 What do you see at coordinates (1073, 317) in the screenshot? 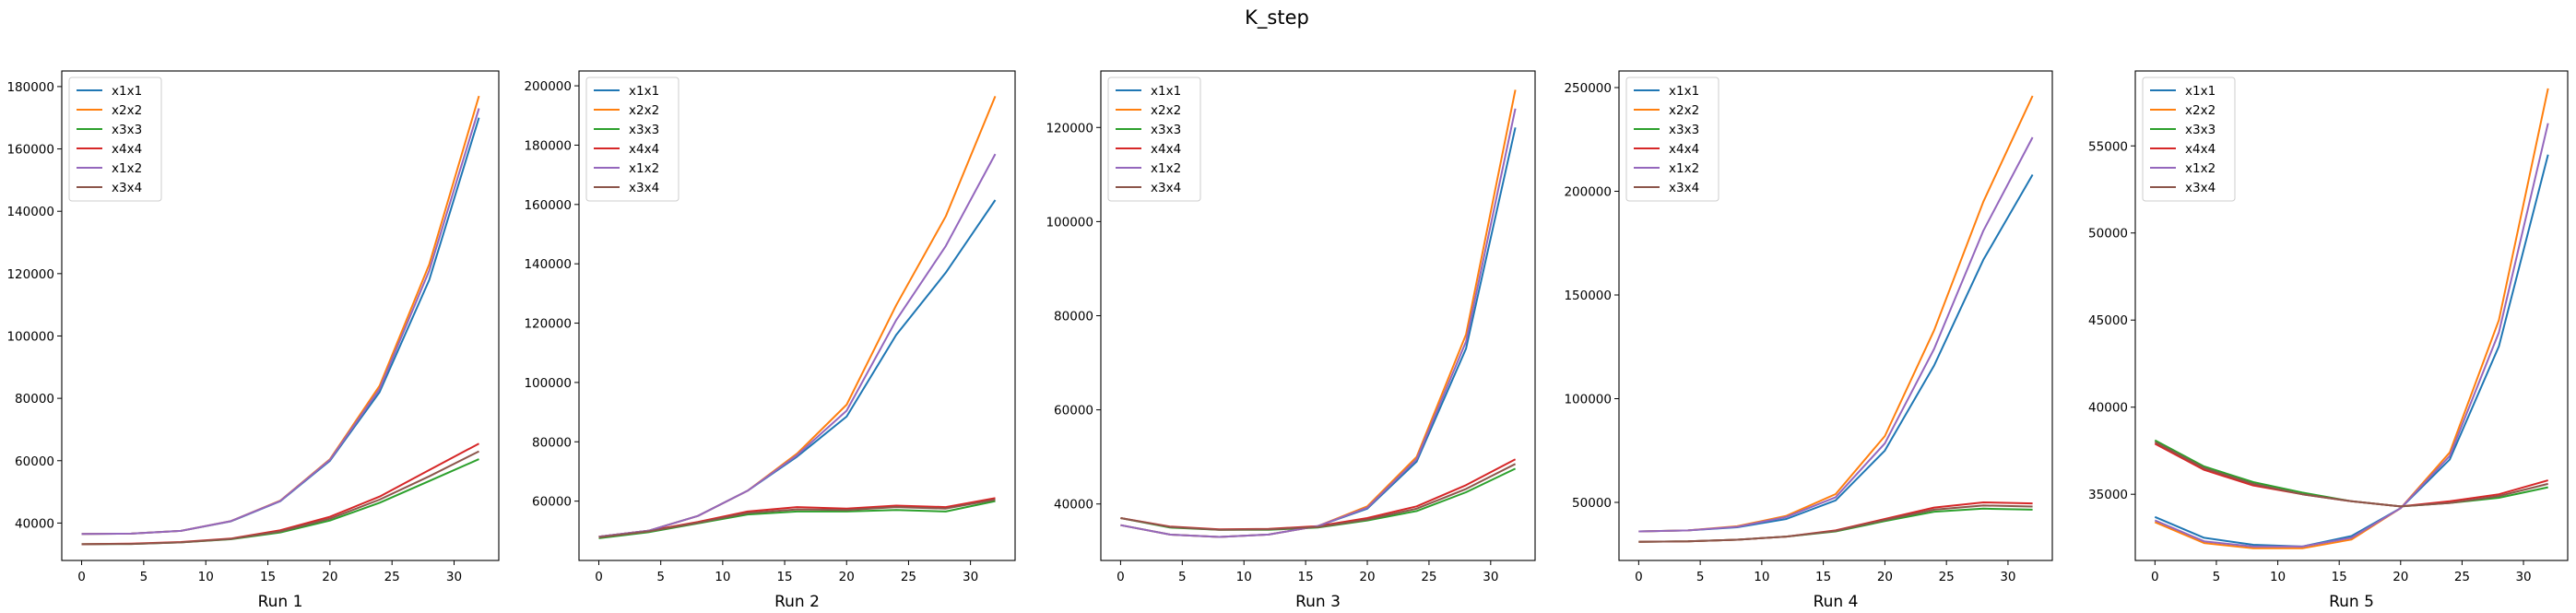
I see `y-tick-label: 80000` at bounding box center [1073, 317].